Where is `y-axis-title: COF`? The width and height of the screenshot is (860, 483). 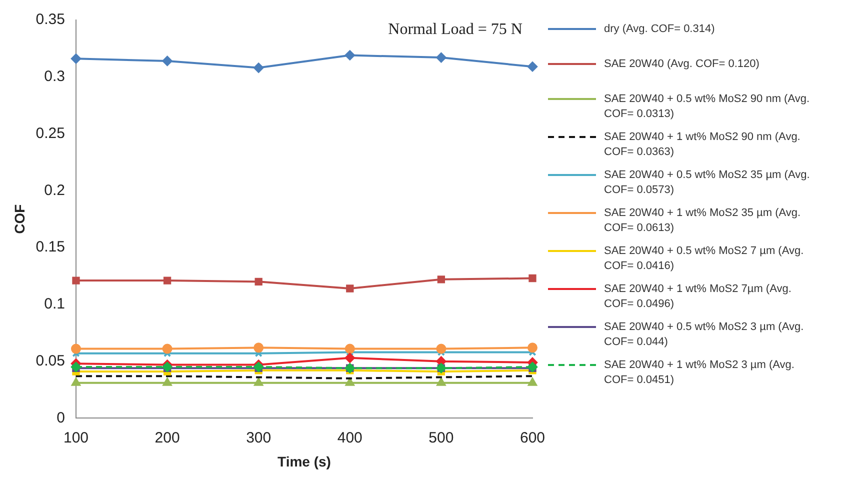
y-axis-title: COF is located at coordinates (19, 219).